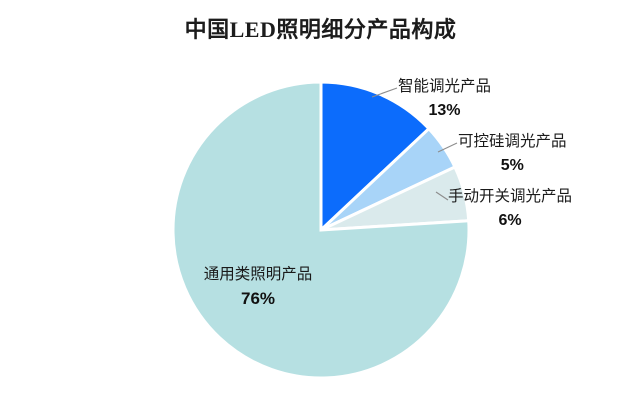 Image resolution: width=641 pixels, height=417 pixels. I want to click on callout-triac-dimming: 可控硅调光产品 5%, so click(512, 154).